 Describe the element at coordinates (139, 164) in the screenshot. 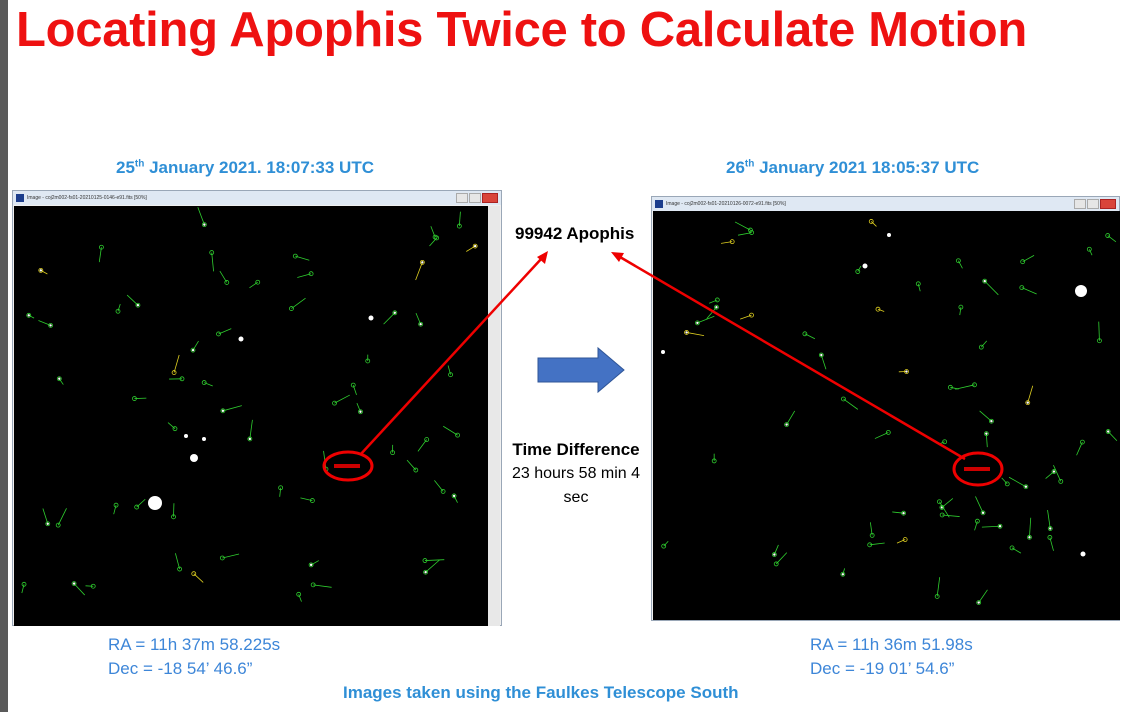

I see `caption-suffix: th` at that location.